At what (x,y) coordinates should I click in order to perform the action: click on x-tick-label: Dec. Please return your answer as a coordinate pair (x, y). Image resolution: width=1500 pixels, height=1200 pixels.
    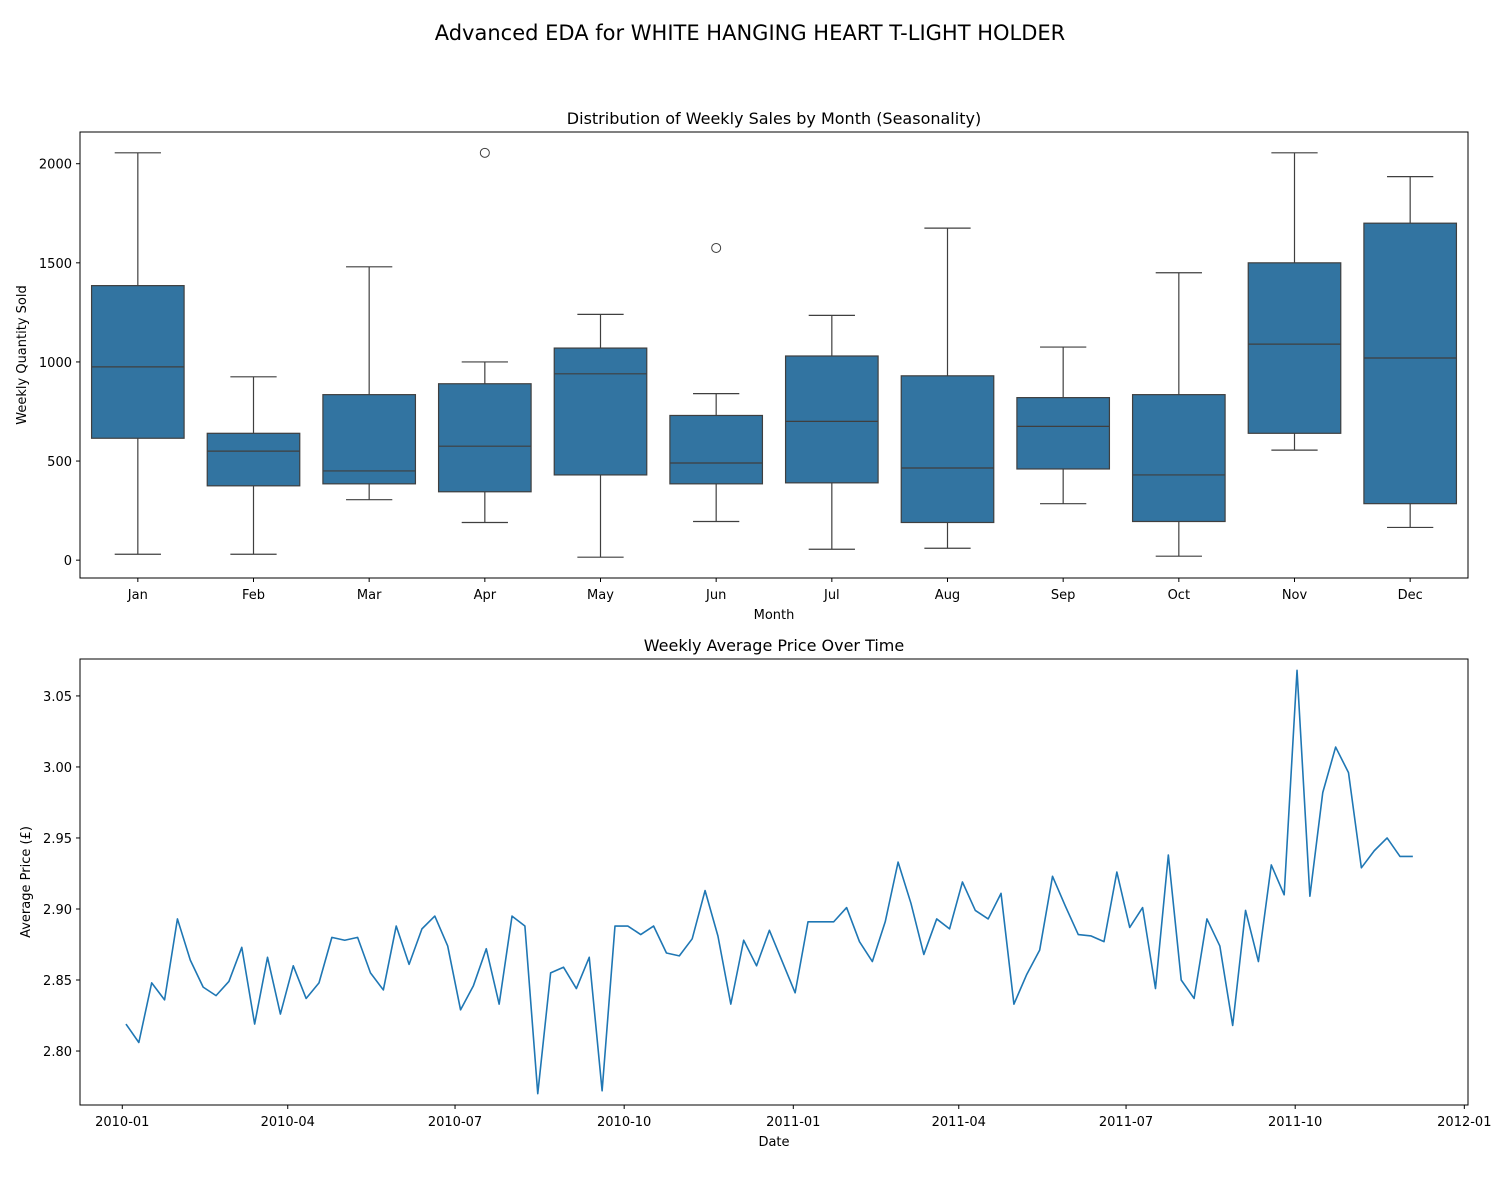
    Looking at the image, I should click on (1410, 595).